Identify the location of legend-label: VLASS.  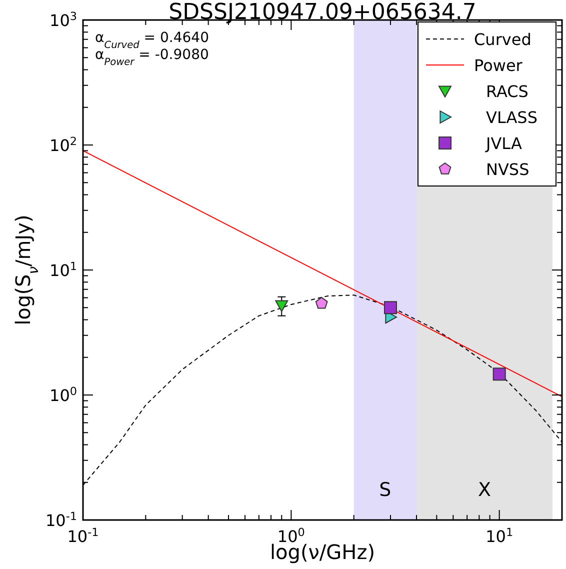
(512, 117).